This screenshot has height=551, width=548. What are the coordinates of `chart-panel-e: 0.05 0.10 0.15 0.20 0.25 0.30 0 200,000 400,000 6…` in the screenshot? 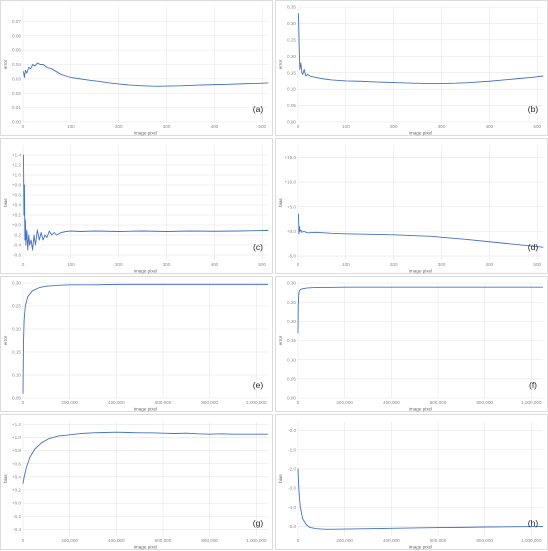 It's located at (136, 344).